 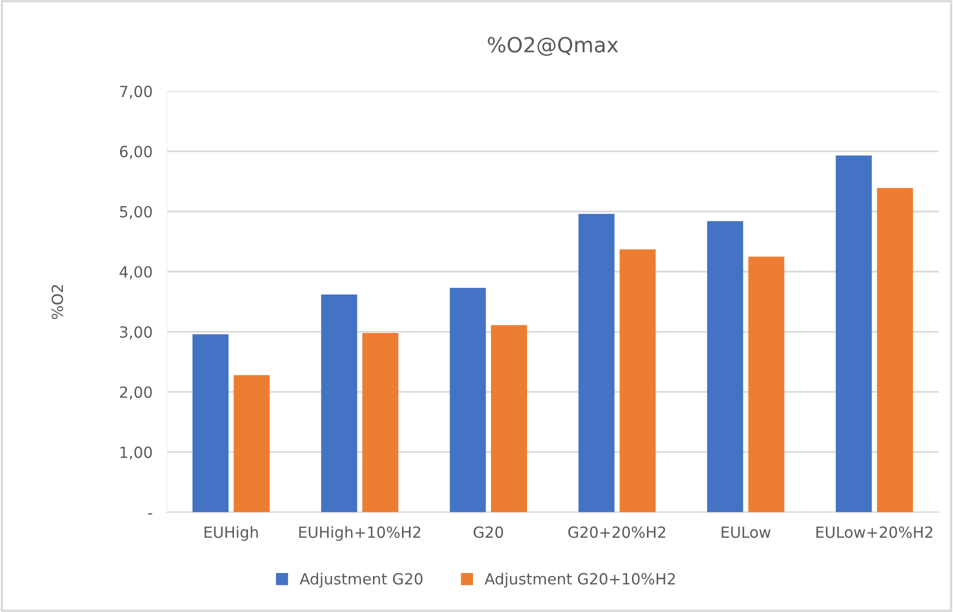 I want to click on x-tick-label: G20, so click(x=489, y=532).